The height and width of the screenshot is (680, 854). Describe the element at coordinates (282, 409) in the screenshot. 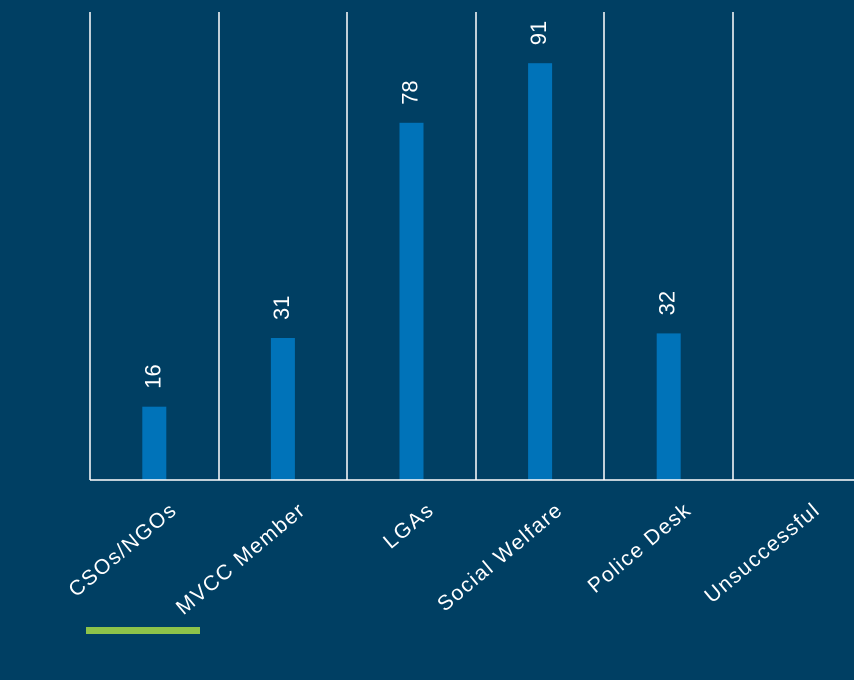

I see `bar-mvcc-member` at that location.